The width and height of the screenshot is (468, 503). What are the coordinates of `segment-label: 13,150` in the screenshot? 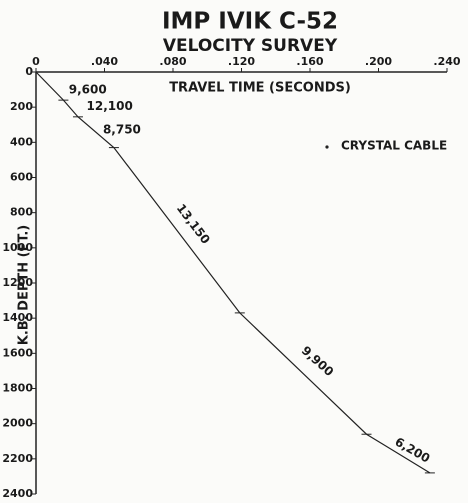 It's located at (193, 223).